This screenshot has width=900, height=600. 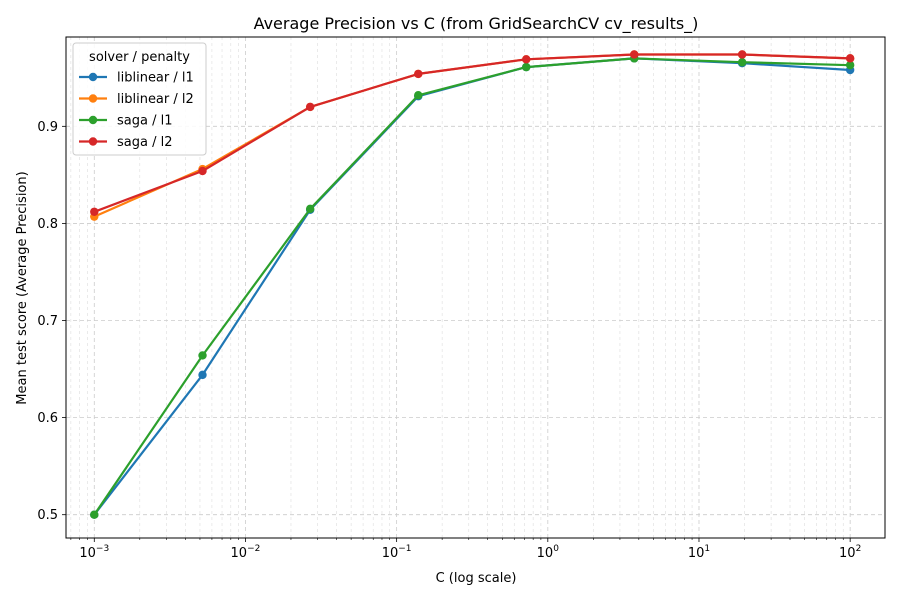 I want to click on legend-label: saga / l1, so click(x=145, y=121).